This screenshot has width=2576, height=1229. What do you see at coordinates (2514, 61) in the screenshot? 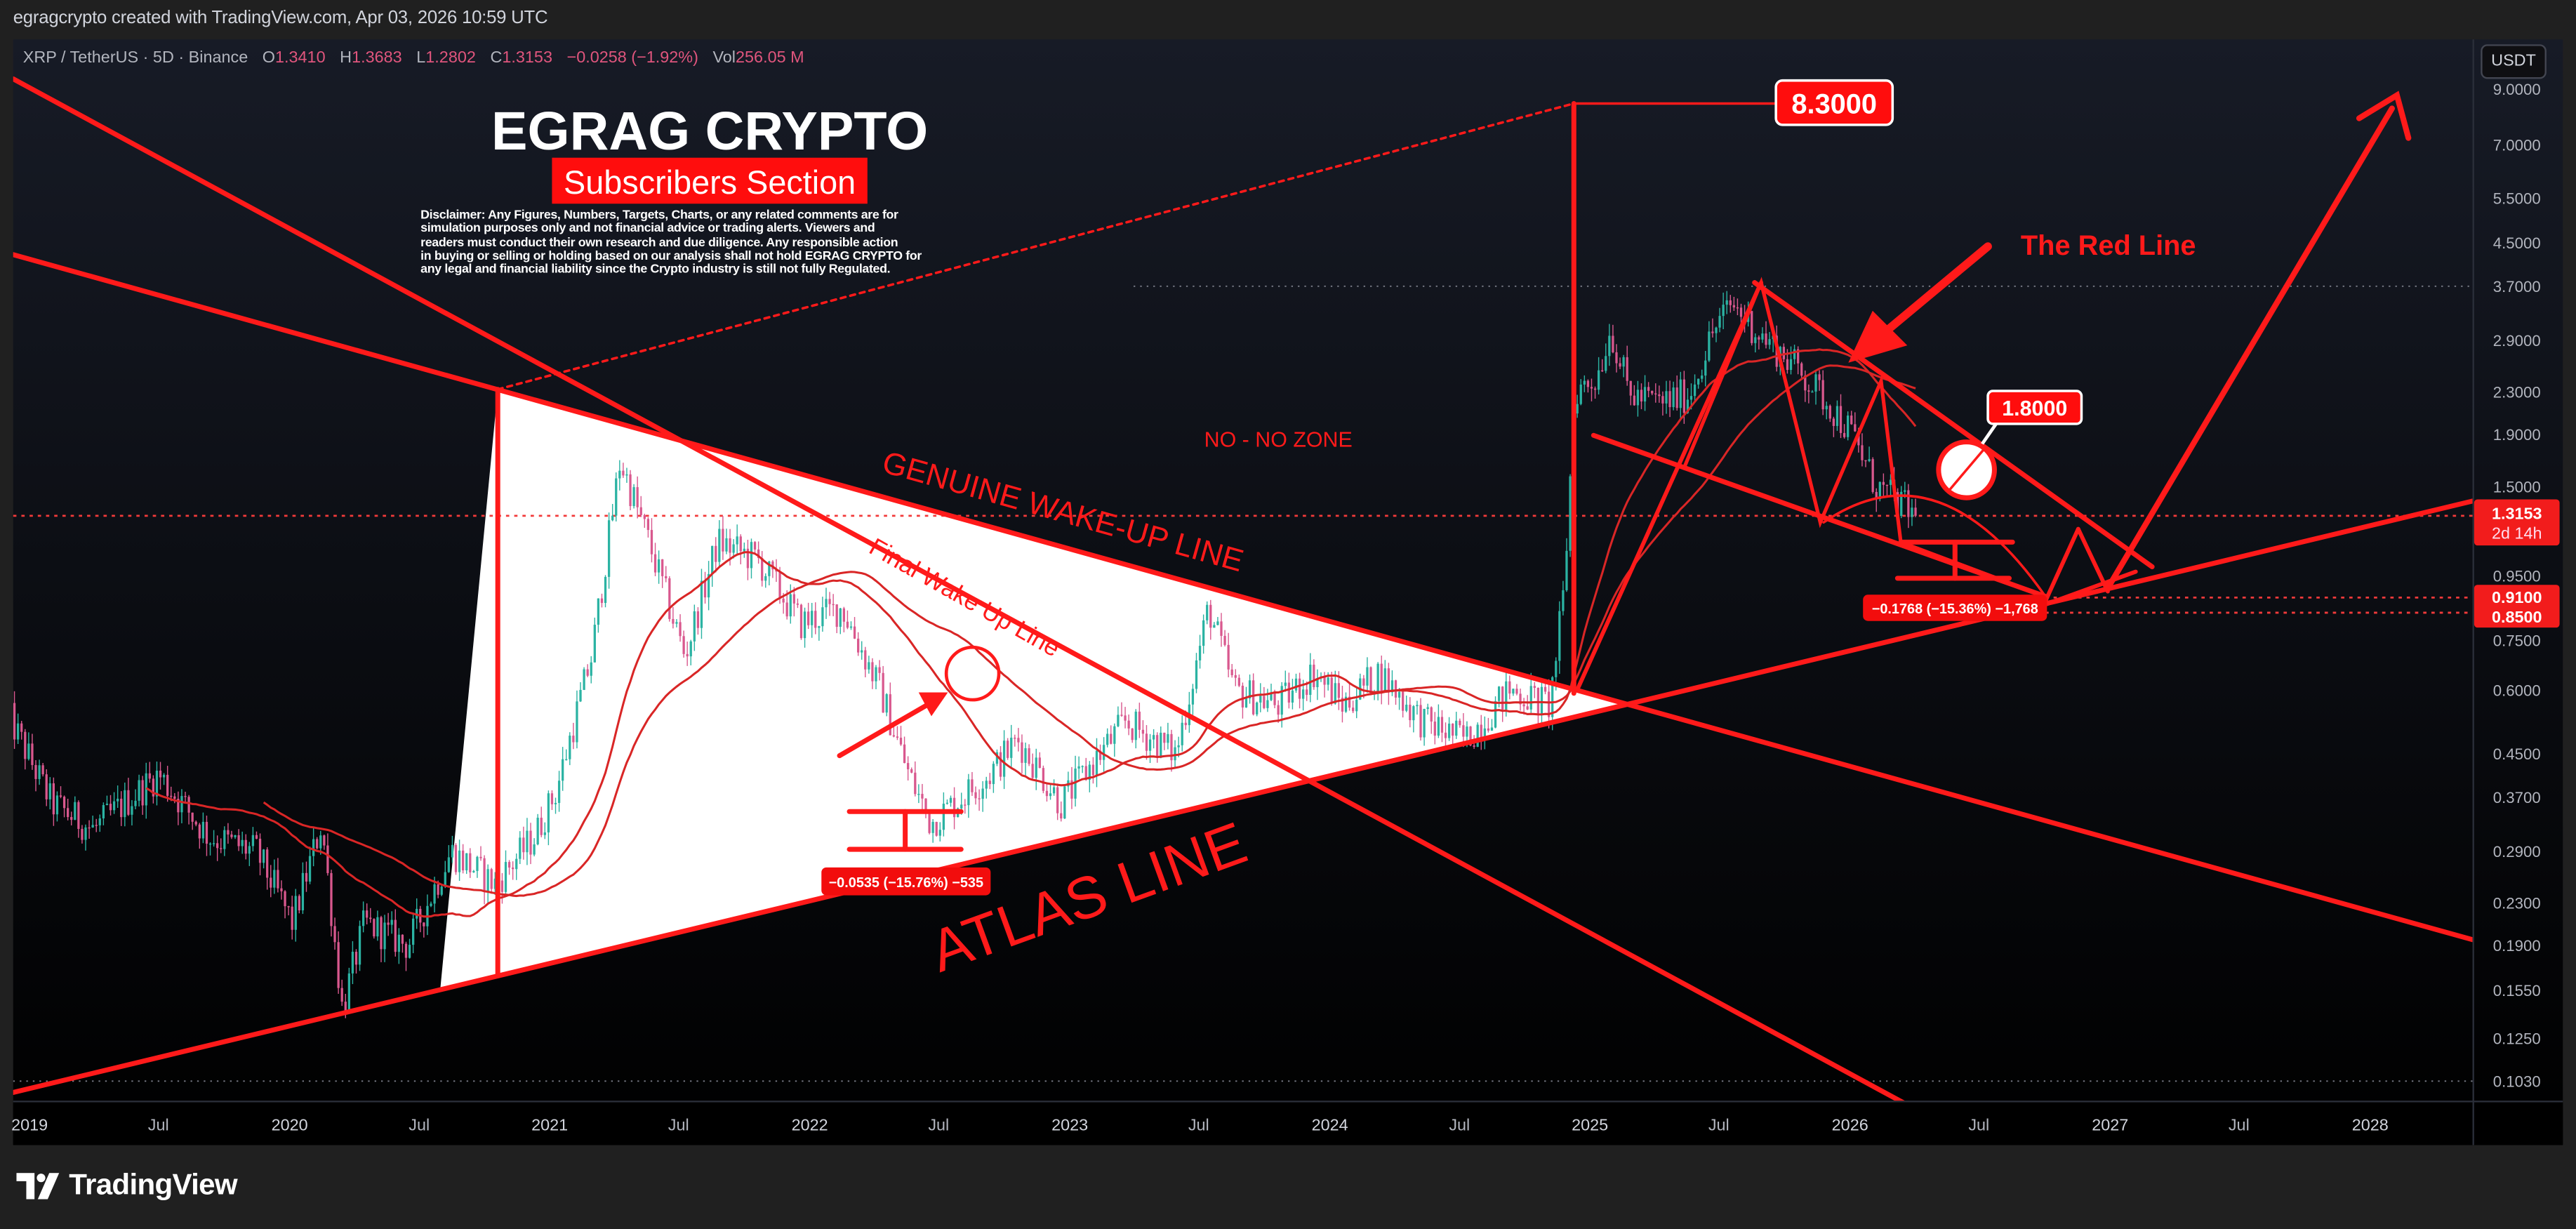
I see `currency-button: USDT` at bounding box center [2514, 61].